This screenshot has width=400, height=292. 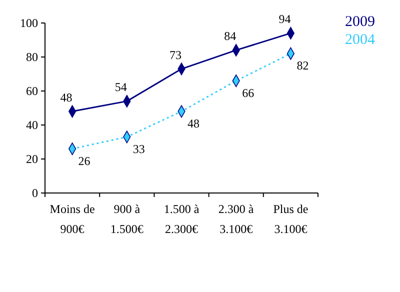 I want to click on x-tick-label: 900 à 1.500€, so click(x=127, y=219).